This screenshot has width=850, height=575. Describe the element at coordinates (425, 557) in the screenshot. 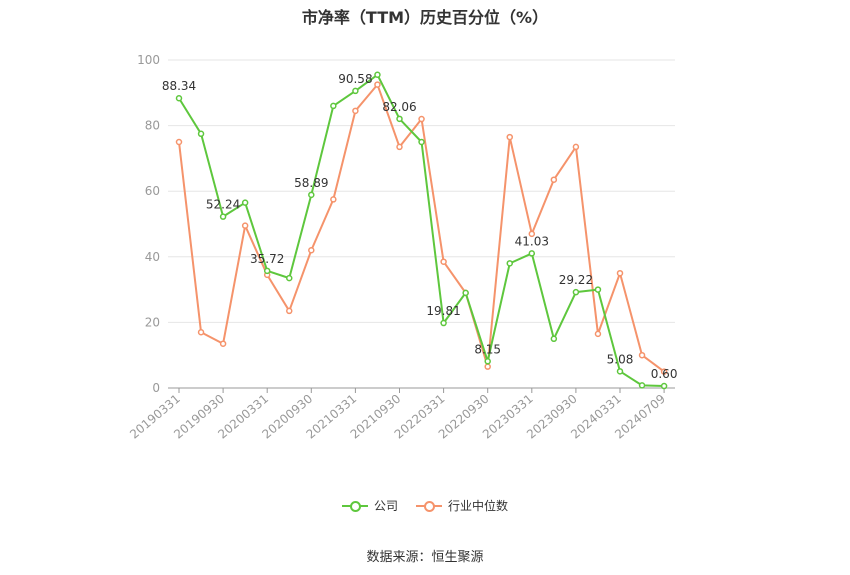

I see `source-note: 数据来源：恒生聚源` at that location.